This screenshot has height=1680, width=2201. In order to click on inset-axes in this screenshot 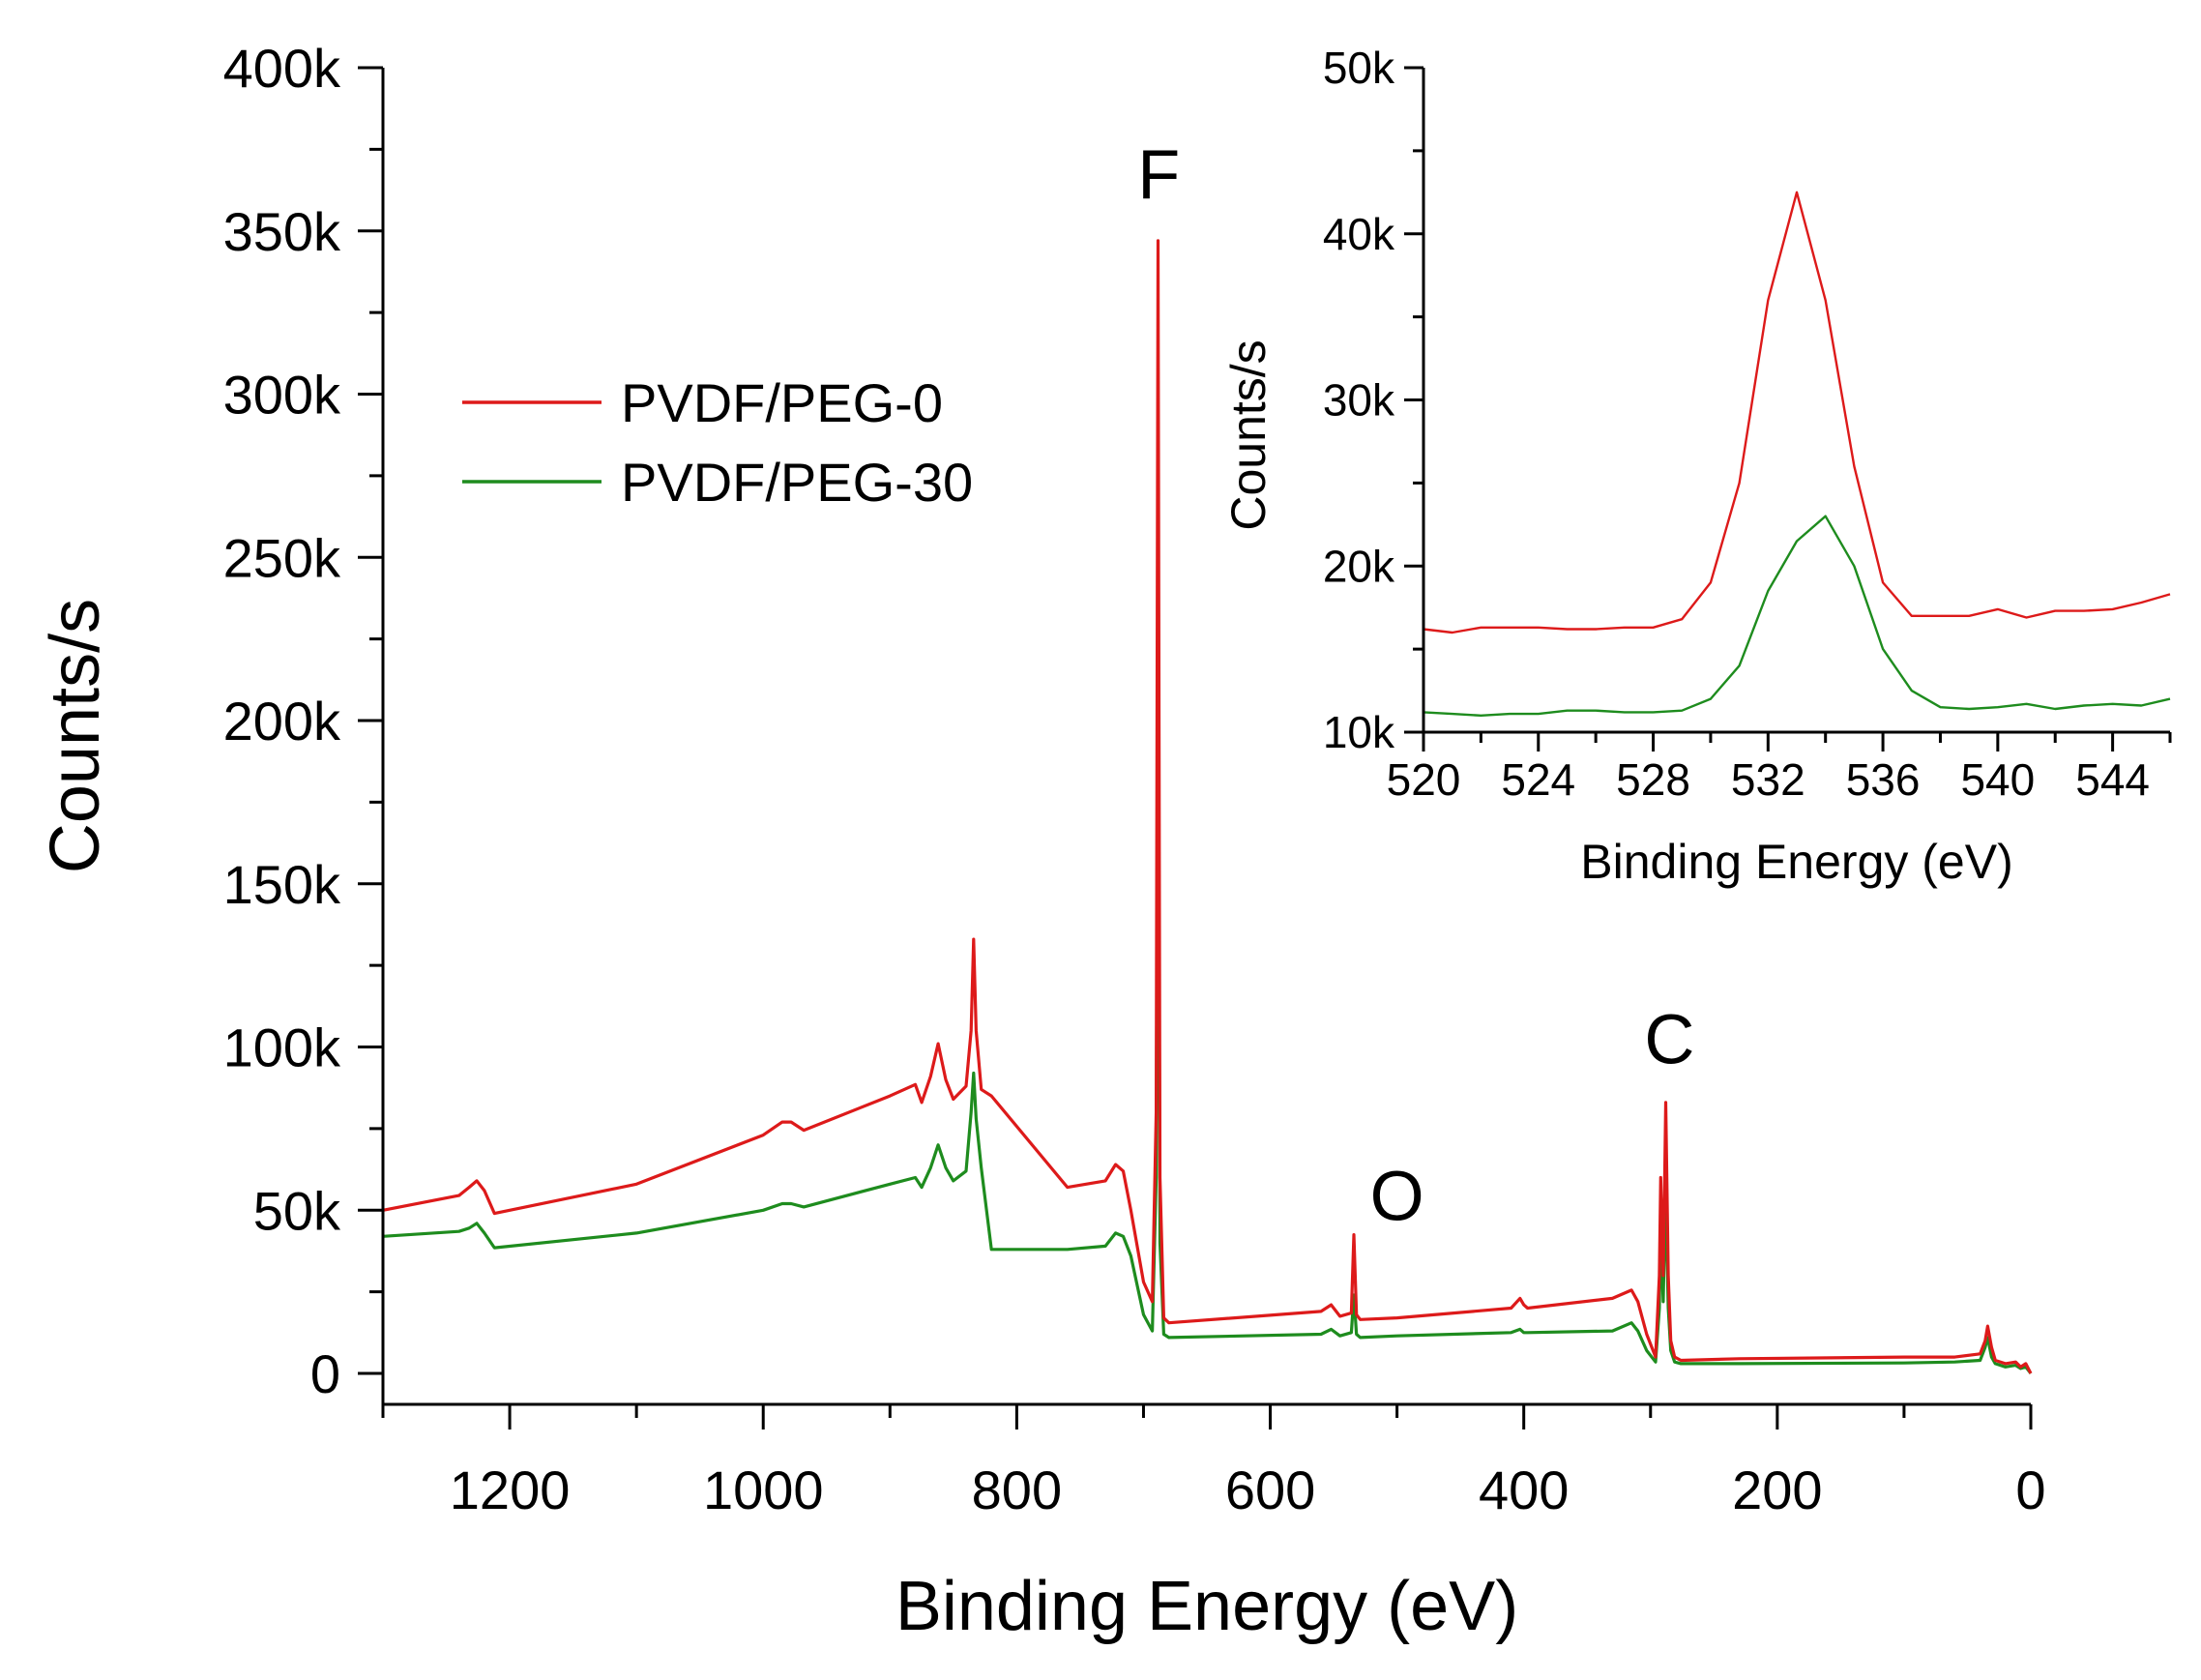, I will do `click(1796, 401)`.